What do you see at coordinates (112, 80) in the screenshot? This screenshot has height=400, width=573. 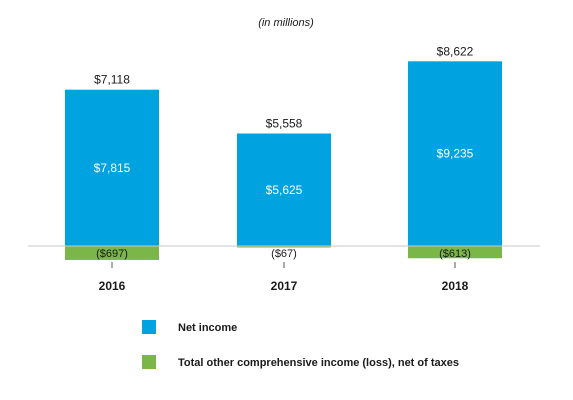 I see `total-value-2016: $7,118` at bounding box center [112, 80].